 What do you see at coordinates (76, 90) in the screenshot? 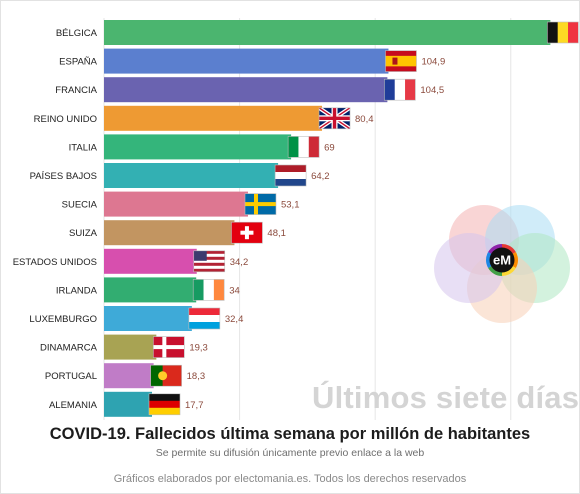
I see `category-label: FRANCIA` at bounding box center [76, 90].